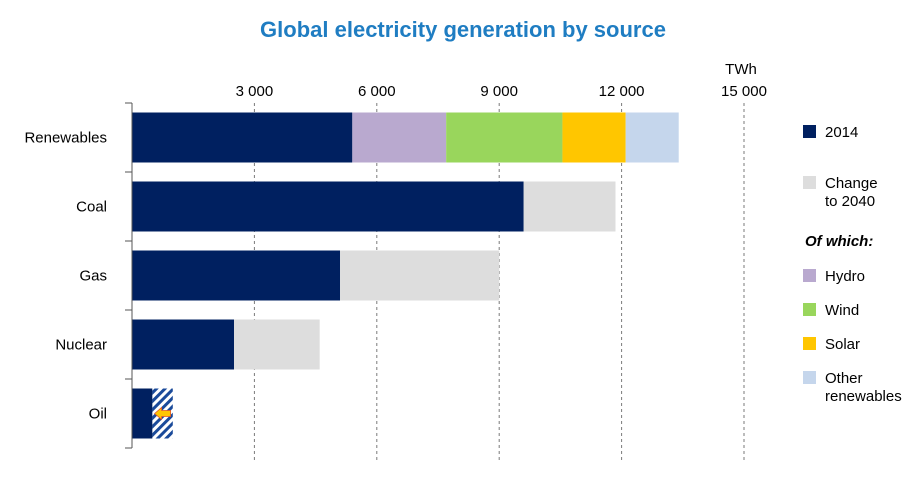 Image resolution: width=923 pixels, height=479 pixels. What do you see at coordinates (162, 413) in the screenshot?
I see `decline-arrow-icon` at bounding box center [162, 413].